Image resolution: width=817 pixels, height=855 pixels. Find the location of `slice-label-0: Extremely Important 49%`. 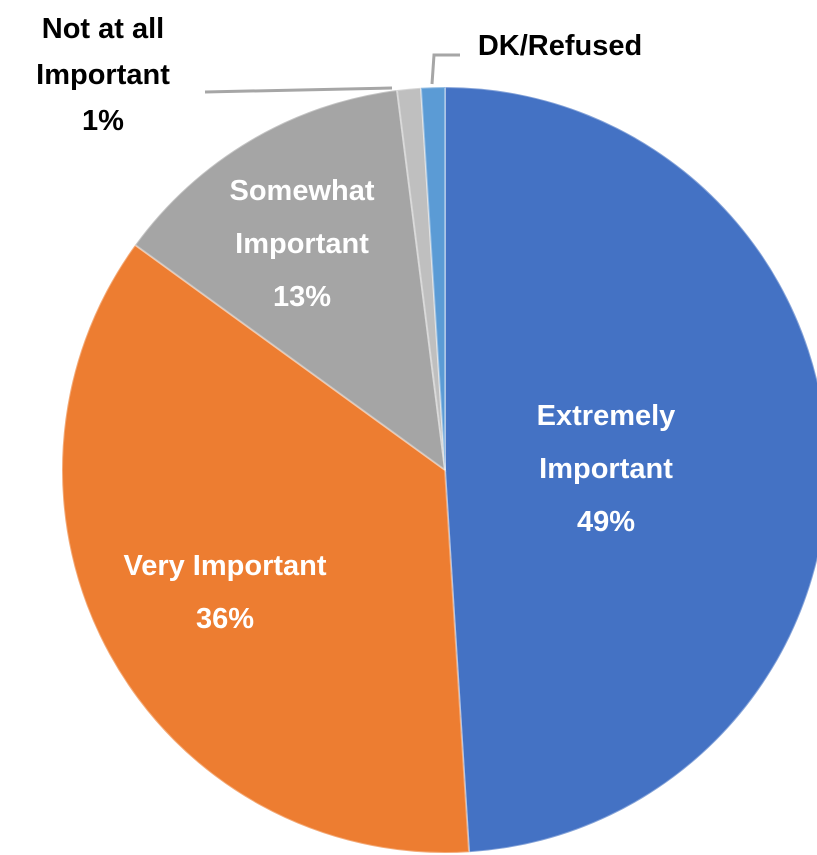

slice-label-0: Extremely Important 49% is located at coordinates (606, 469).